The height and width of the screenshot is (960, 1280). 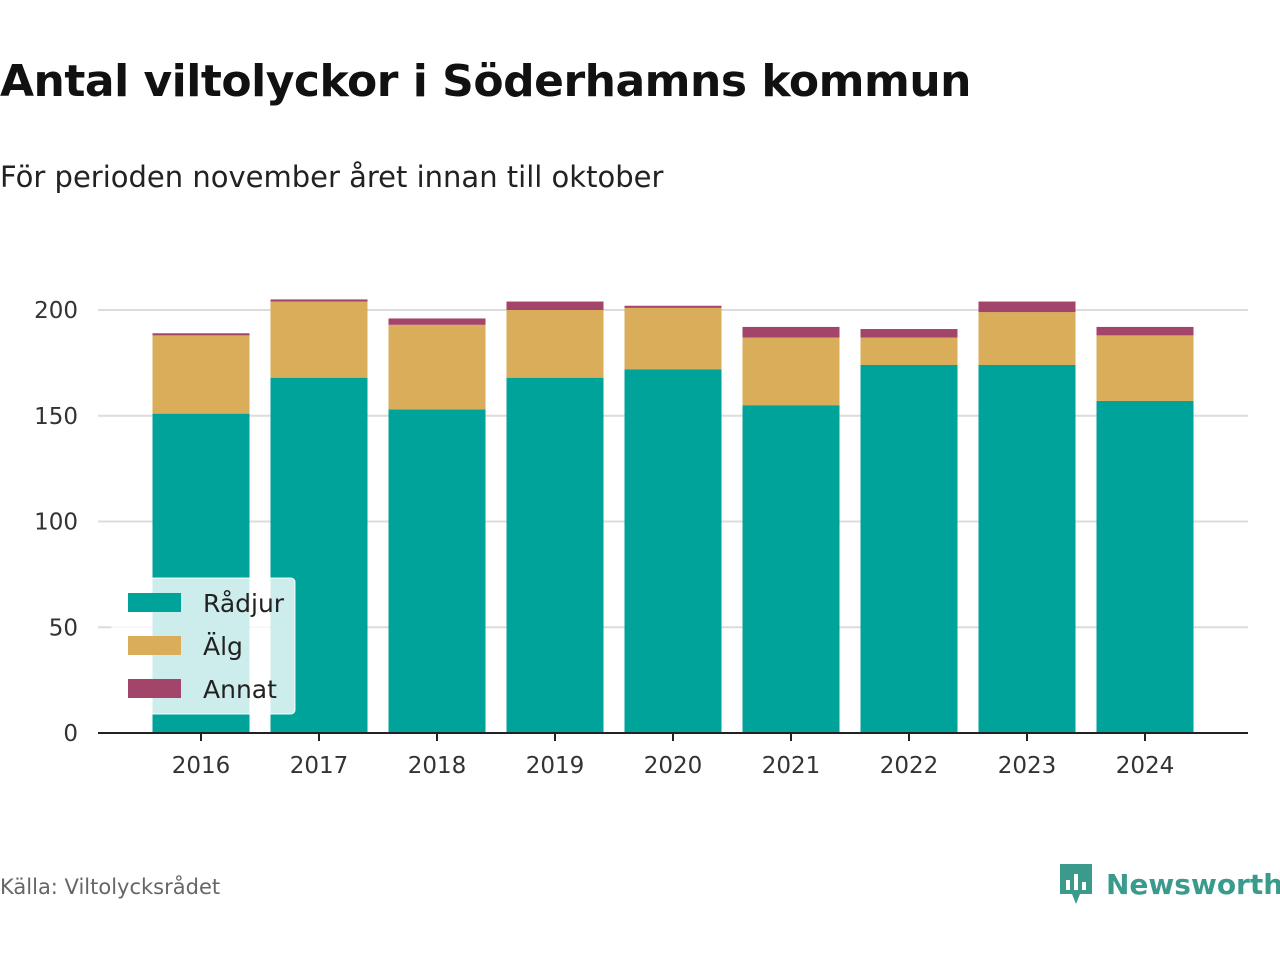 What do you see at coordinates (1027, 766) in the screenshot?
I see `x-tick-label: 2023` at bounding box center [1027, 766].